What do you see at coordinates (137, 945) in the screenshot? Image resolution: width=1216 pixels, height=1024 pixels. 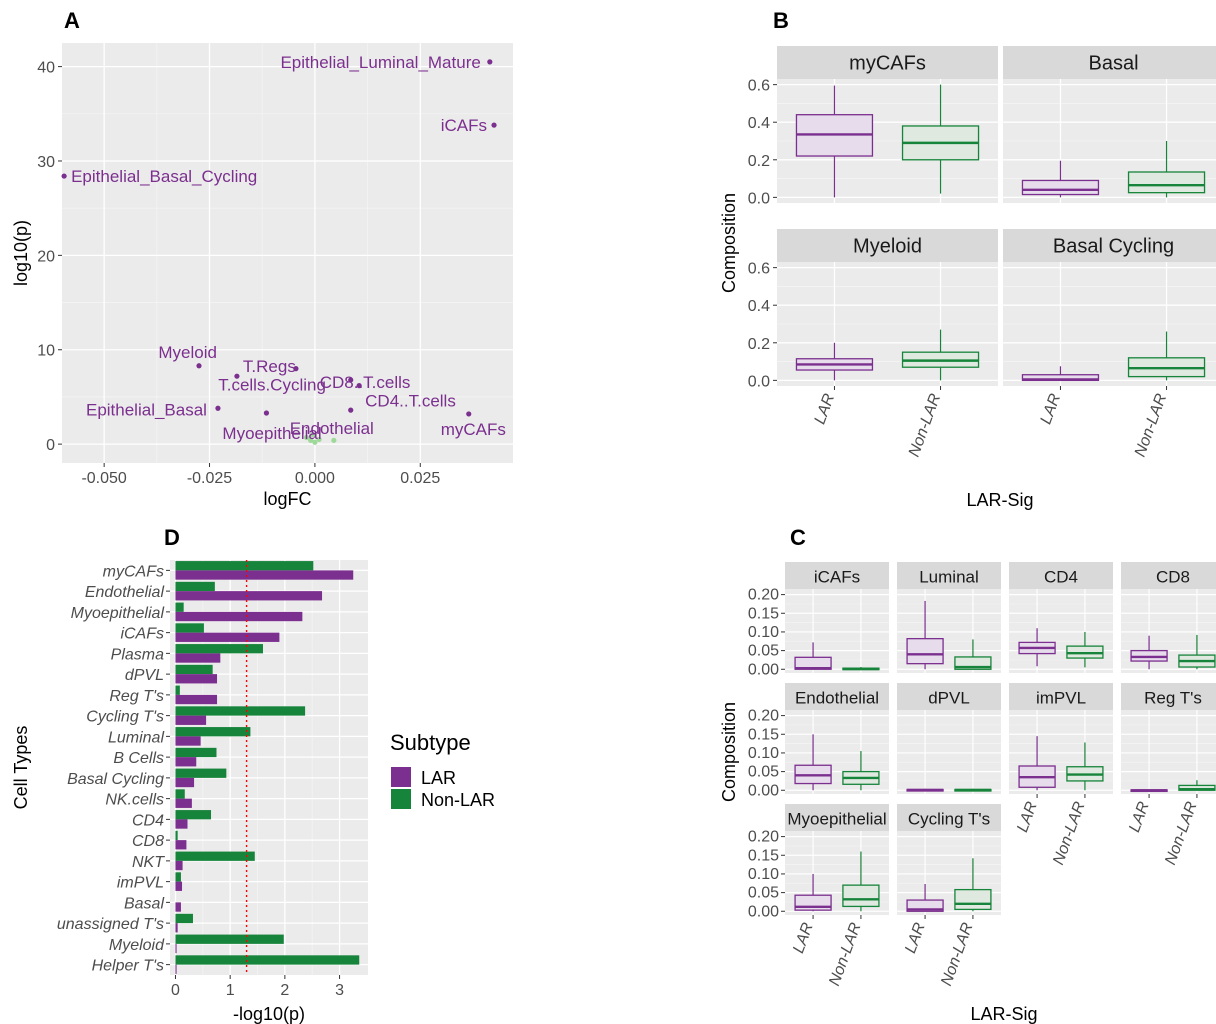 I see `category-label: Myeloid` at bounding box center [137, 945].